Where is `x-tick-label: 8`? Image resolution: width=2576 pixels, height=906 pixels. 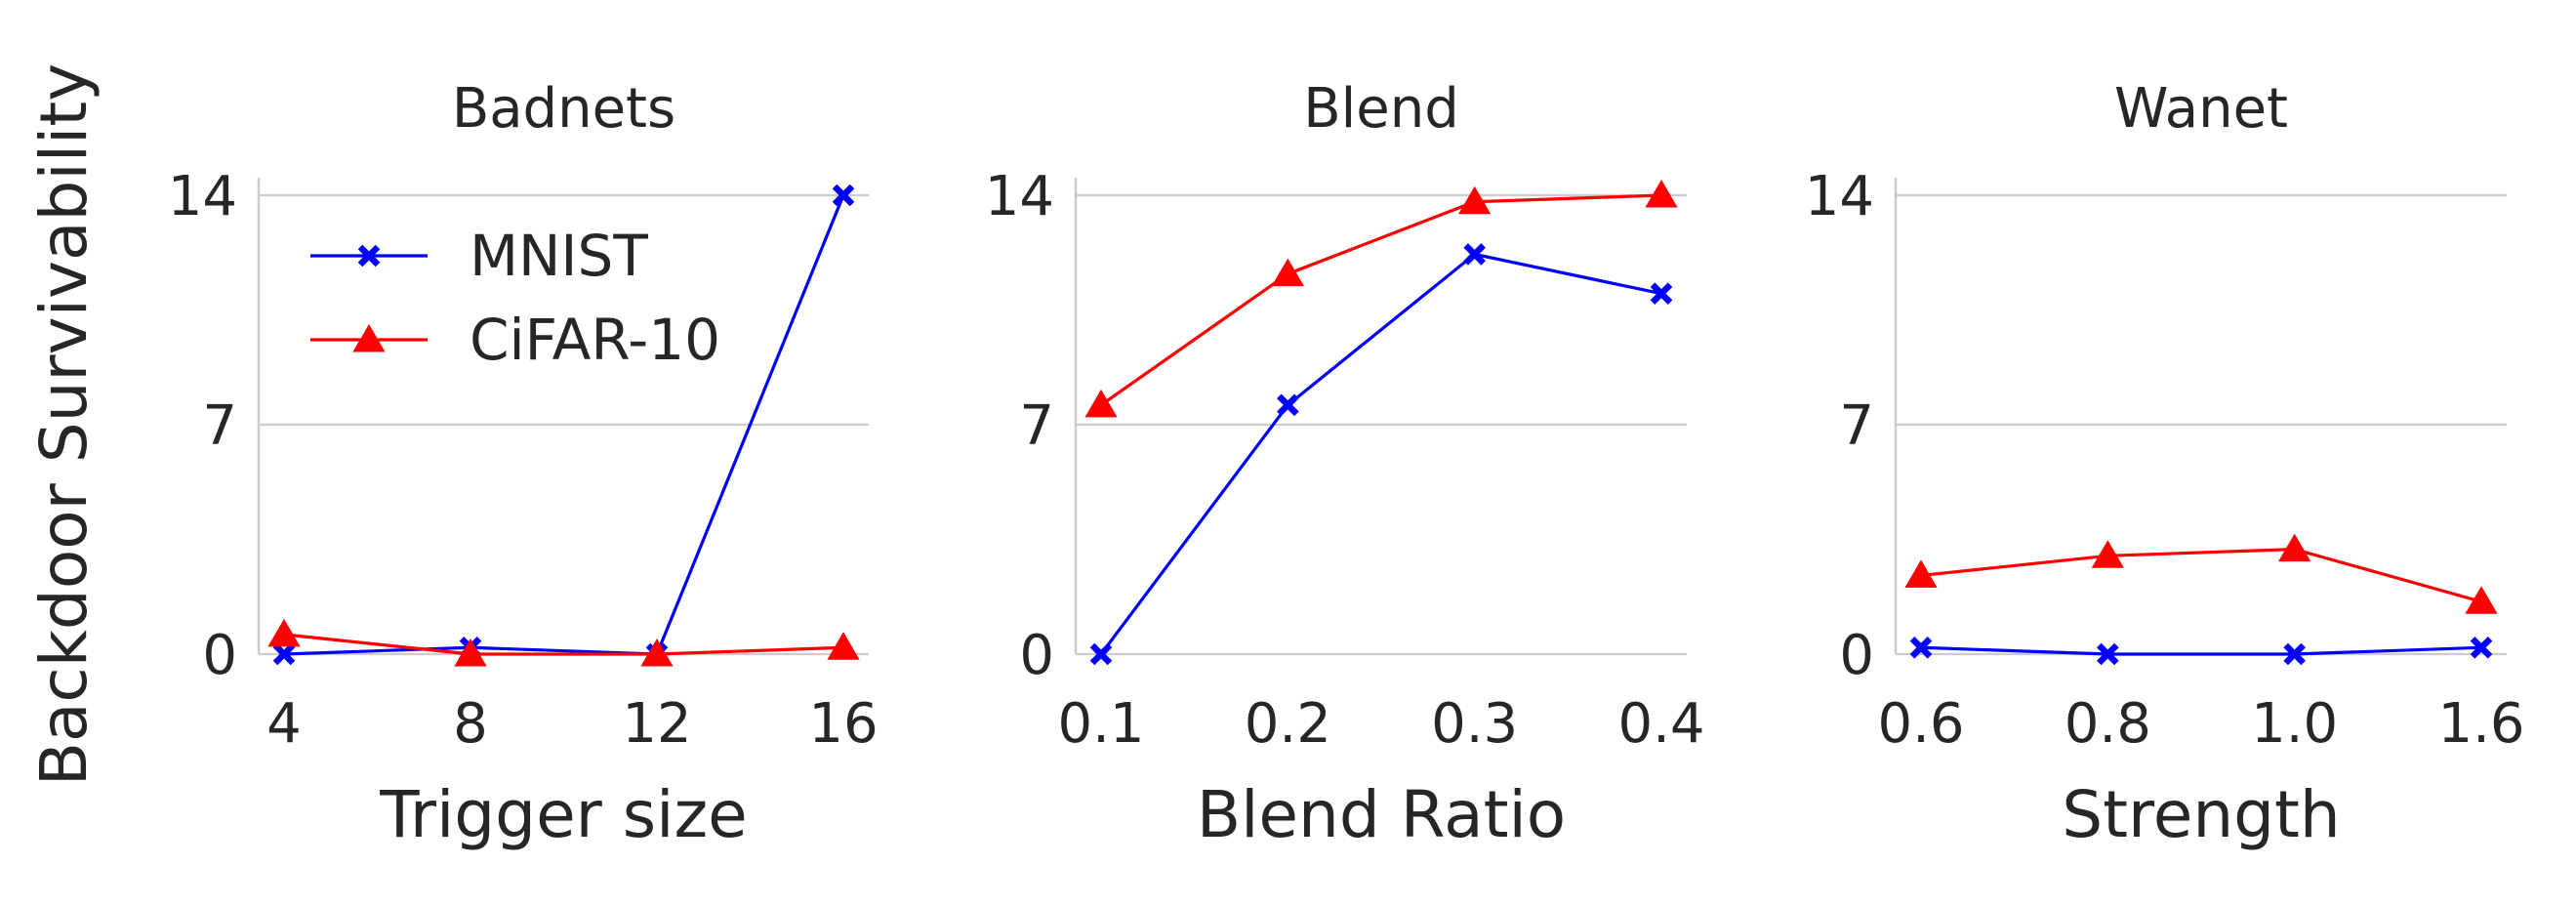
x-tick-label: 8 is located at coordinates (470, 724).